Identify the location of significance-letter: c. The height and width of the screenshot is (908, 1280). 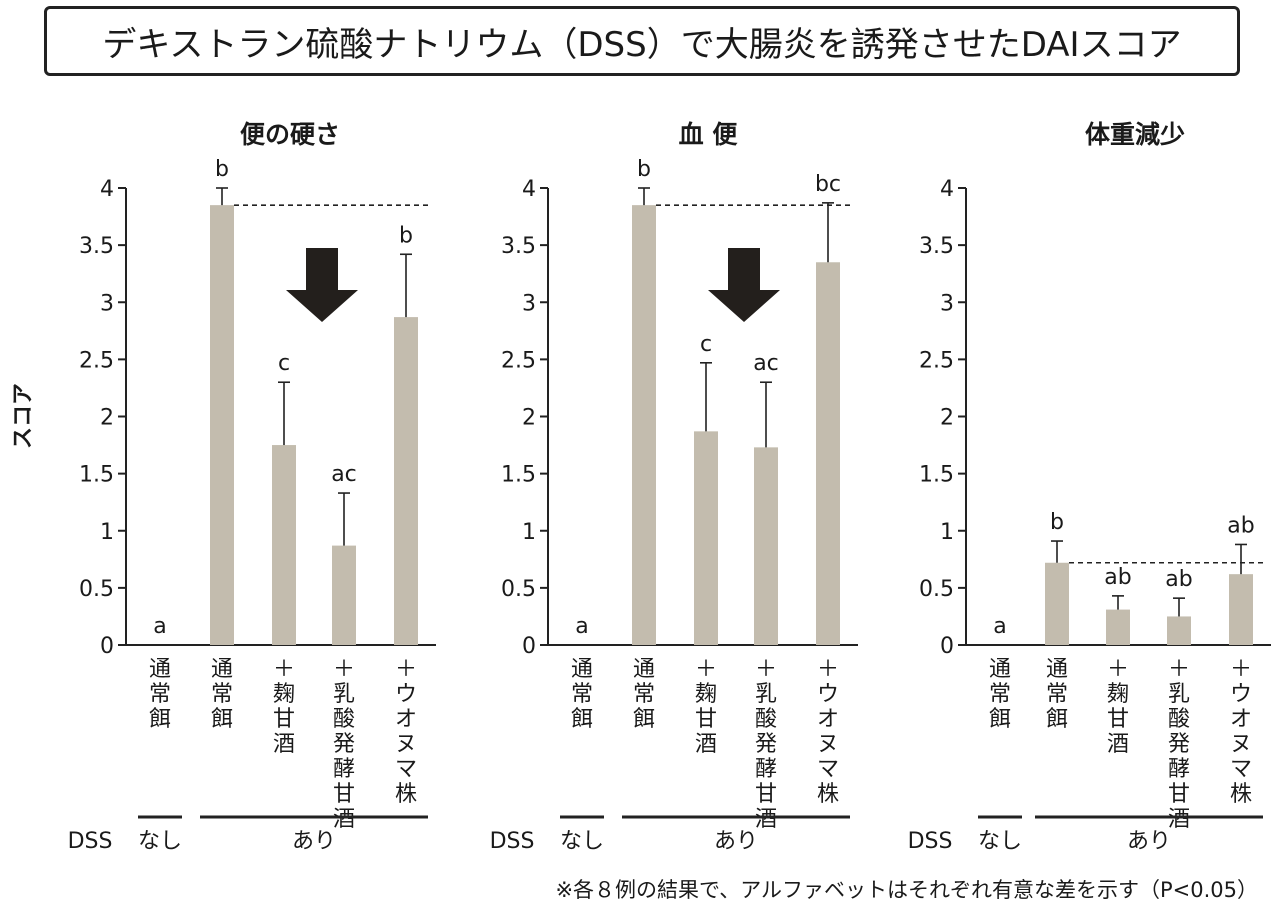
(706, 344).